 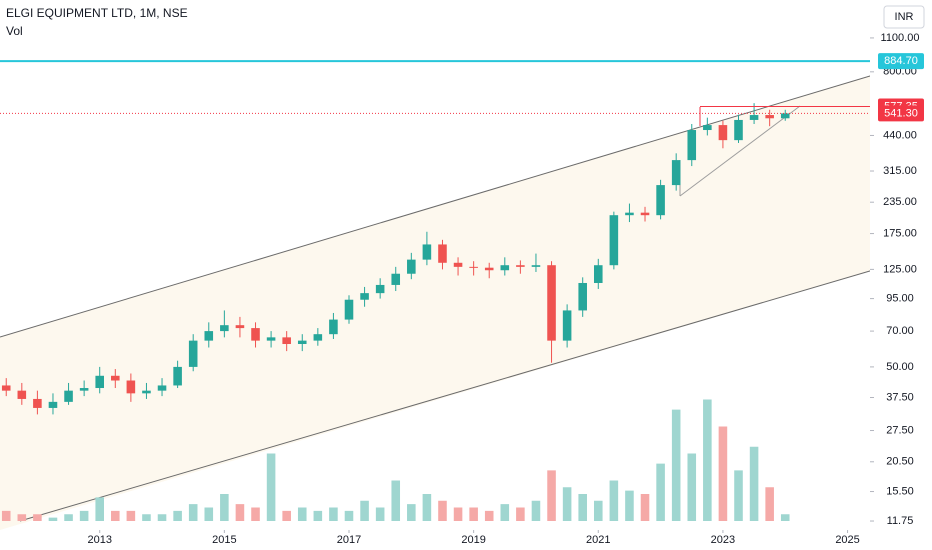 I want to click on x-tick-label: 2025, so click(x=847, y=540).